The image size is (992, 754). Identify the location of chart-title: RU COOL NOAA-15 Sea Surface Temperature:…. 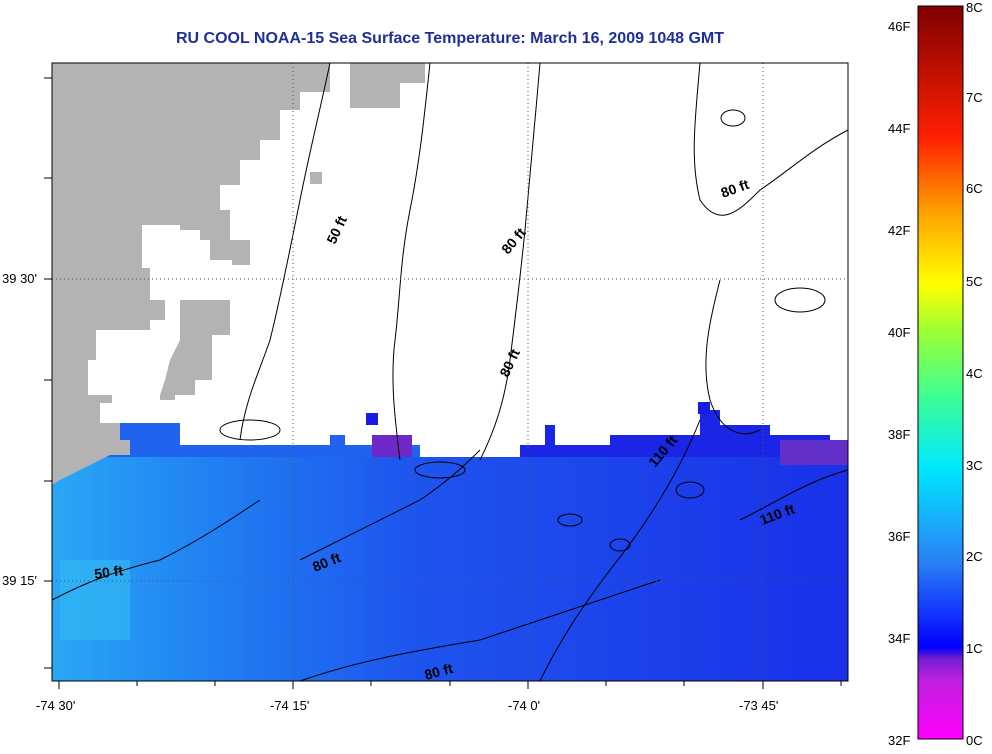
(450, 38).